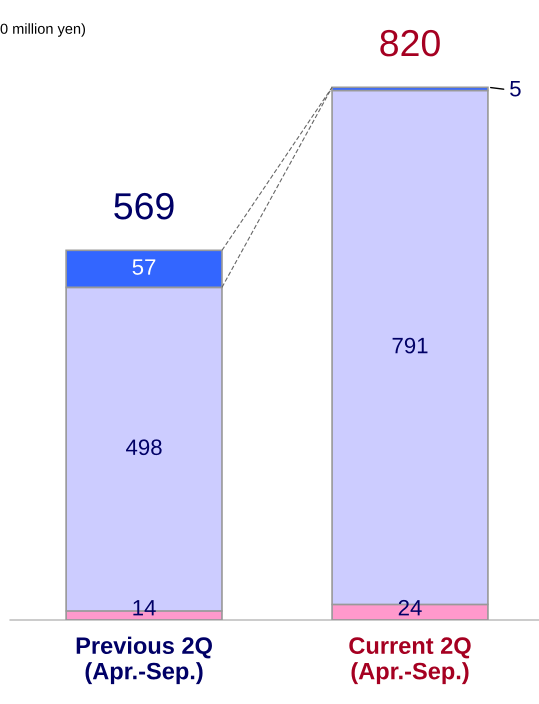 This screenshot has height=704, width=539. What do you see at coordinates (144, 267) in the screenshot?
I see `data-label: 57` at bounding box center [144, 267].